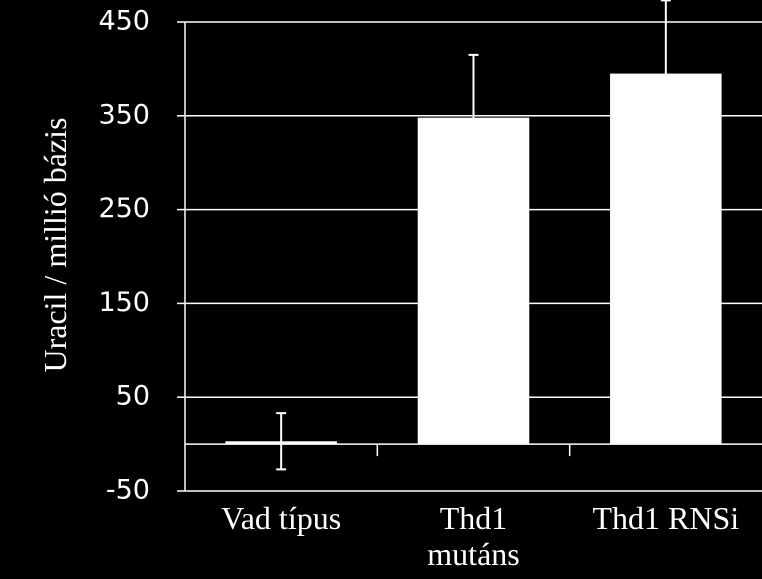  I want to click on x-tick-label: Thd1 mutáns, so click(473, 536).